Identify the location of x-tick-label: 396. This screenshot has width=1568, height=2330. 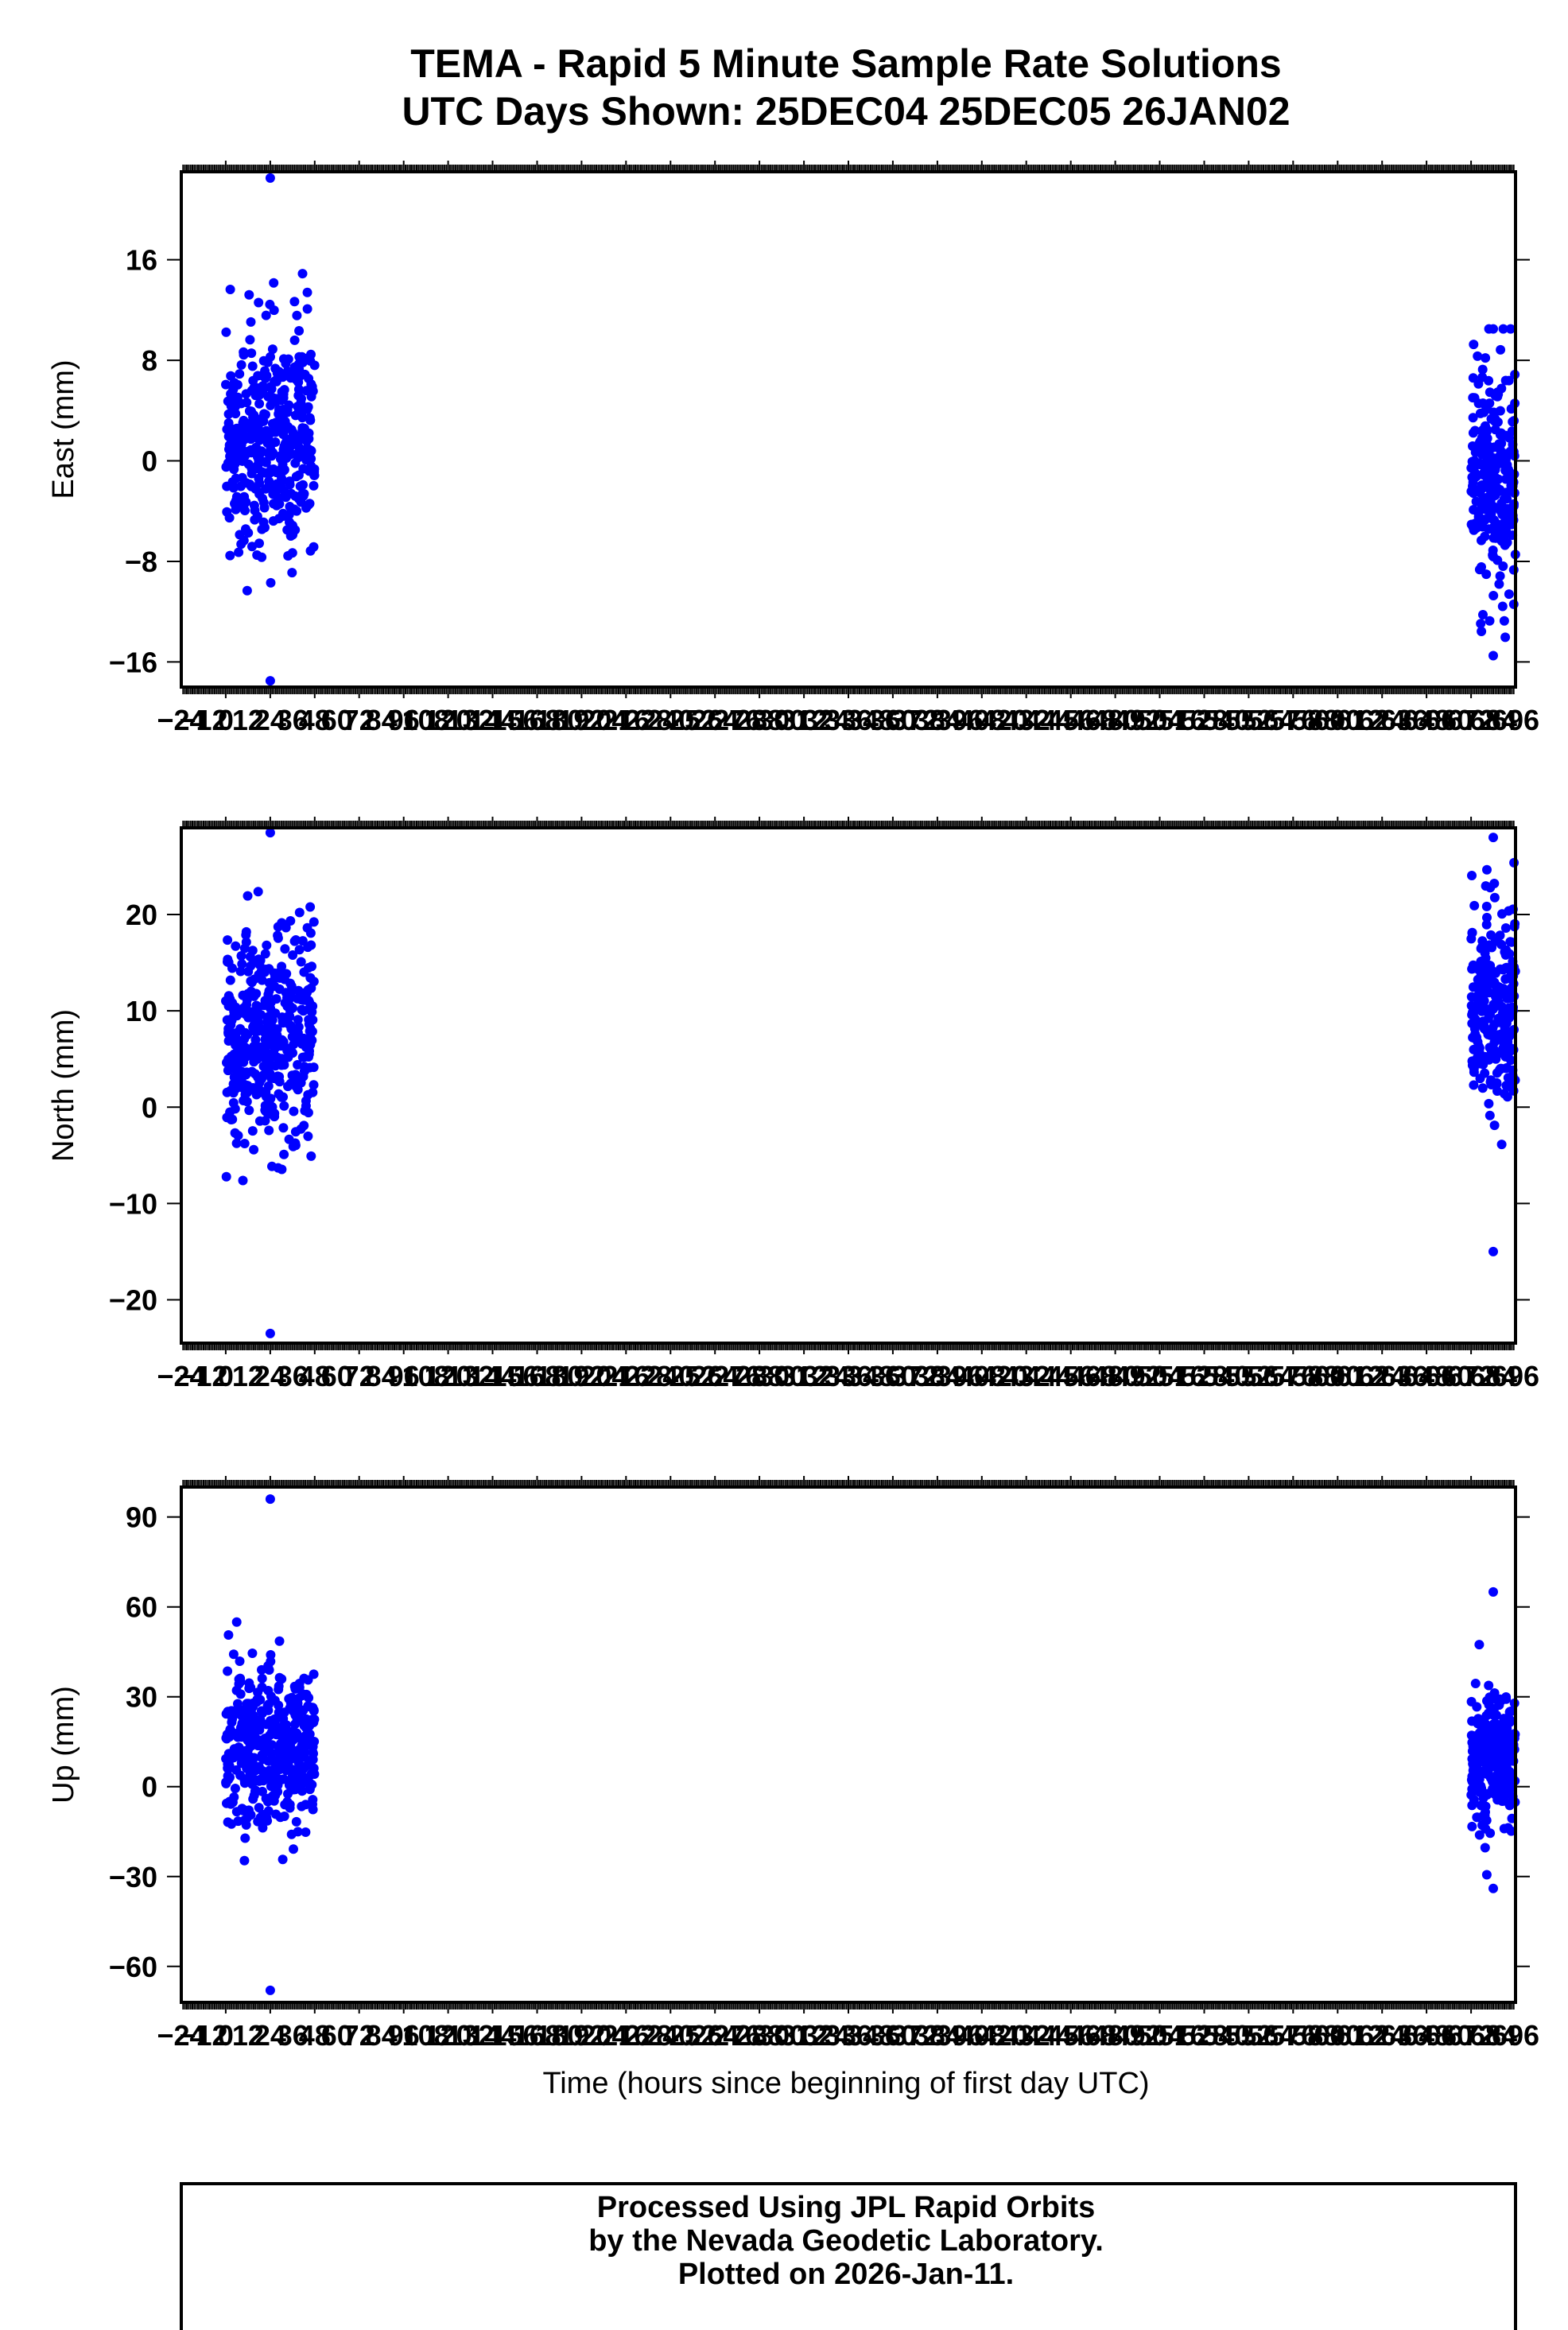
(960, 720).